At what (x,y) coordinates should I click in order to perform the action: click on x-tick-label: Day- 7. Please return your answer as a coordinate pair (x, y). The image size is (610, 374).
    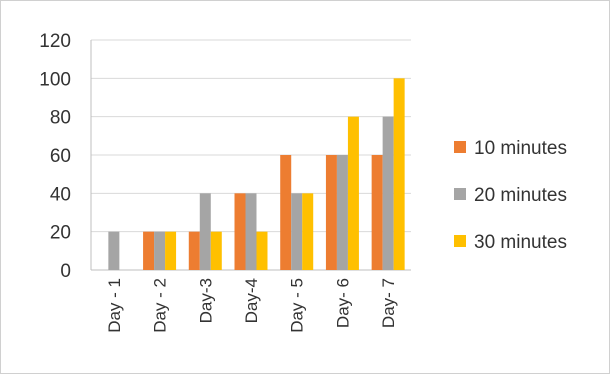
    Looking at the image, I should click on (388, 303).